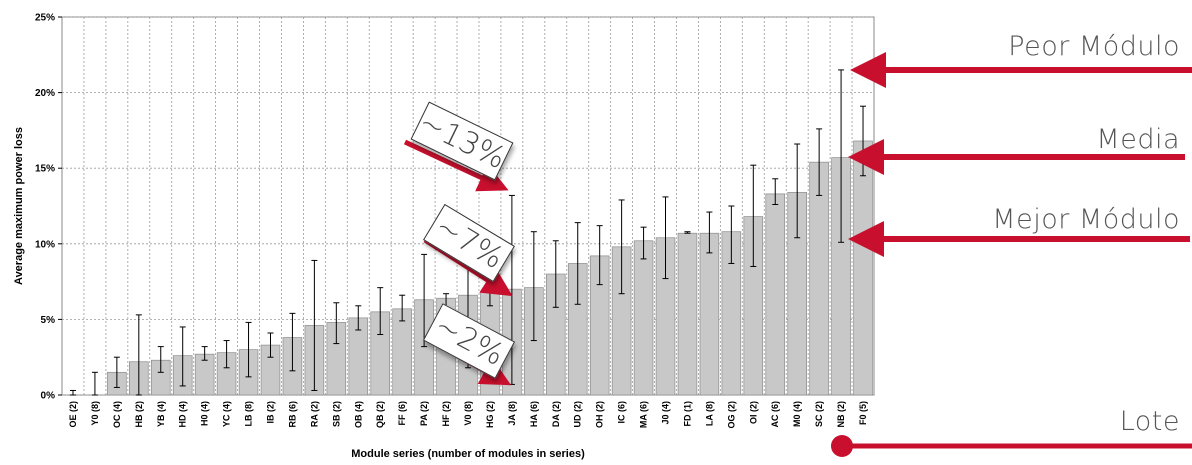 This screenshot has height=465, width=1192. I want to click on x-tick-label: JA (8), so click(512, 413).